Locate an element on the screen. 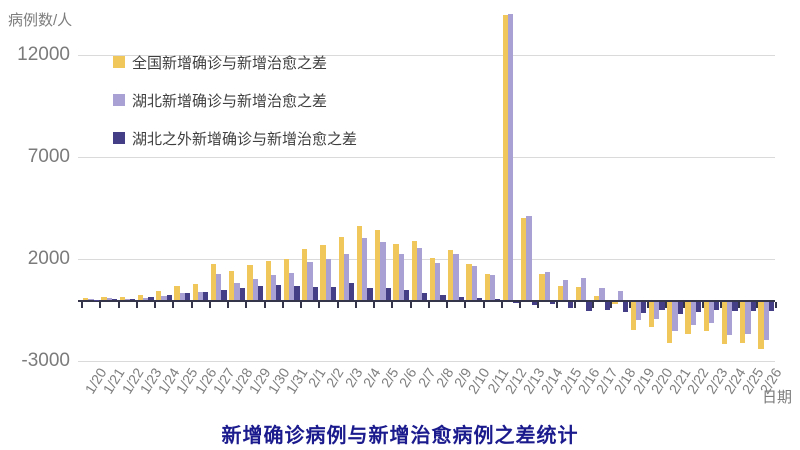  legend-label: 全国新增确诊与新增治愈之差 is located at coordinates (230, 63).